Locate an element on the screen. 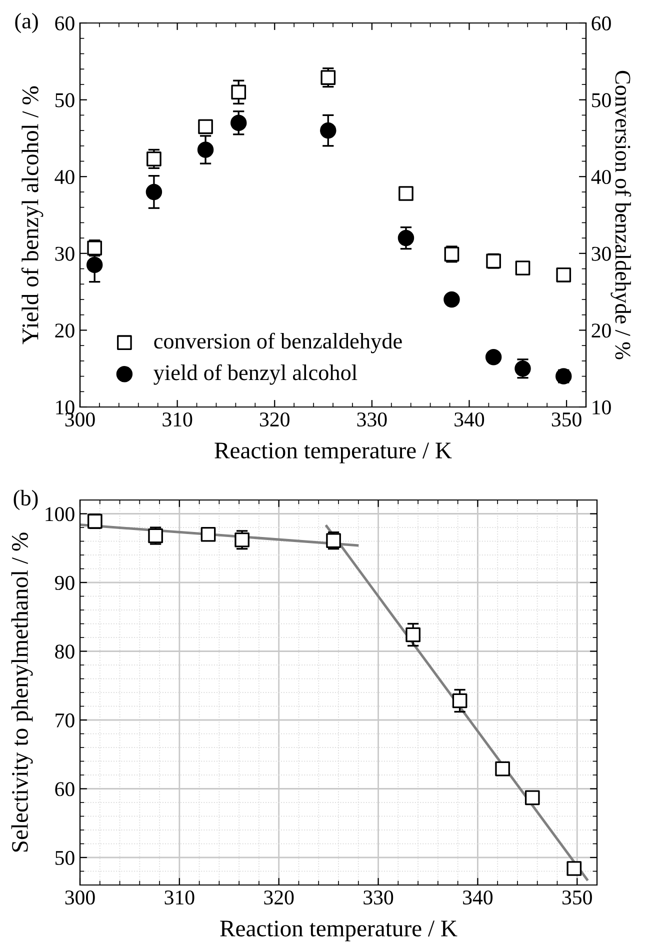 The height and width of the screenshot is (943, 647). y-tick-label: 90 is located at coordinates (64, 583).